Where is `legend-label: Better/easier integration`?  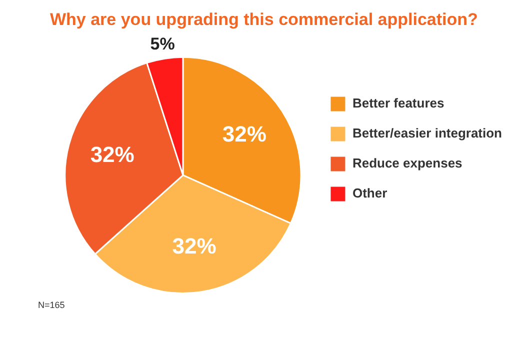
legend-label: Better/easier integration is located at coordinates (427, 133).